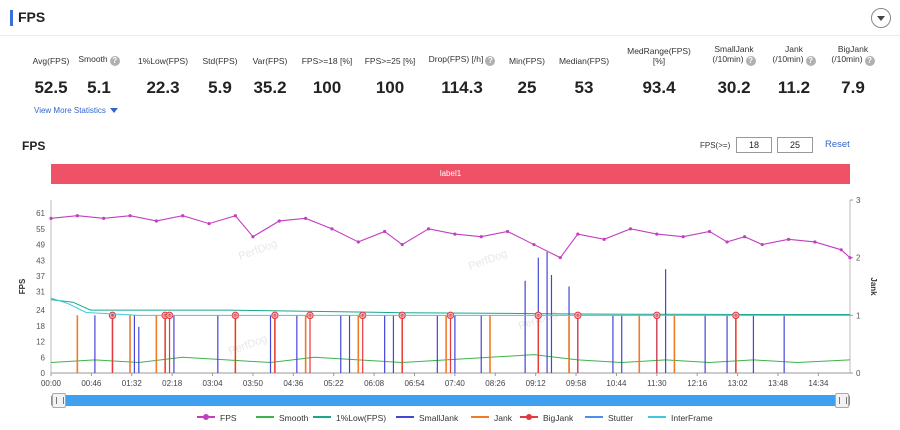 This screenshot has height=430, width=900. I want to click on slider-handle-left, so click(59, 400).